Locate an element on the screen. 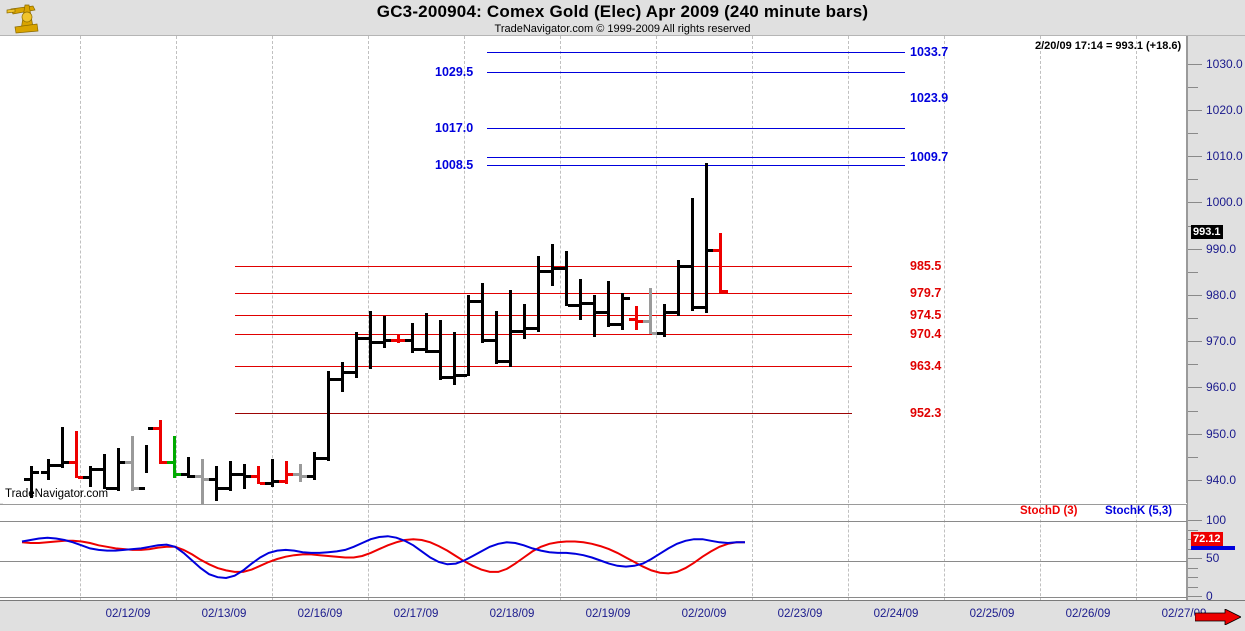 Image resolution: width=1245 pixels, height=631 pixels. level-label: 1029.5 is located at coordinates (454, 72).